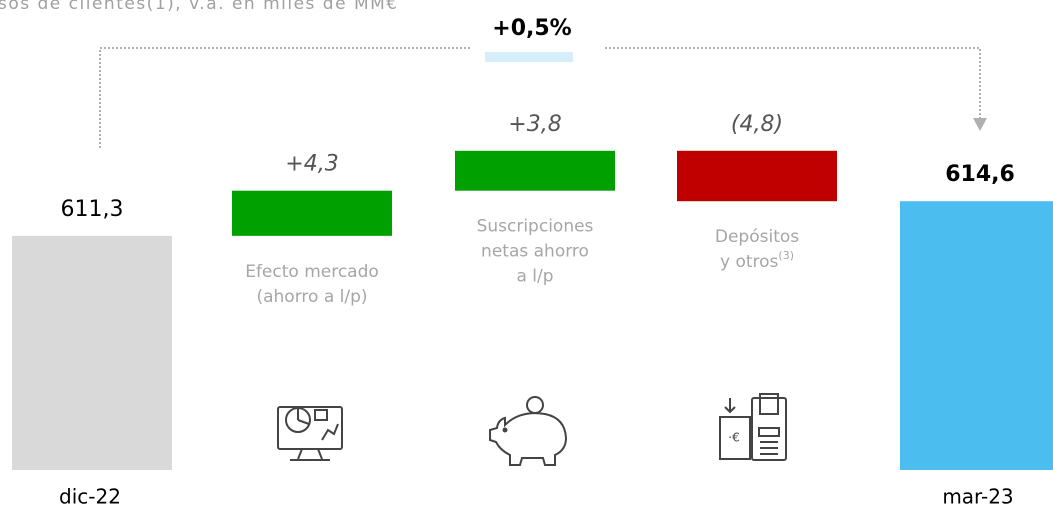 Image resolution: width=1053 pixels, height=522 pixels. I want to click on category-line: Suscripciones, so click(535, 227).